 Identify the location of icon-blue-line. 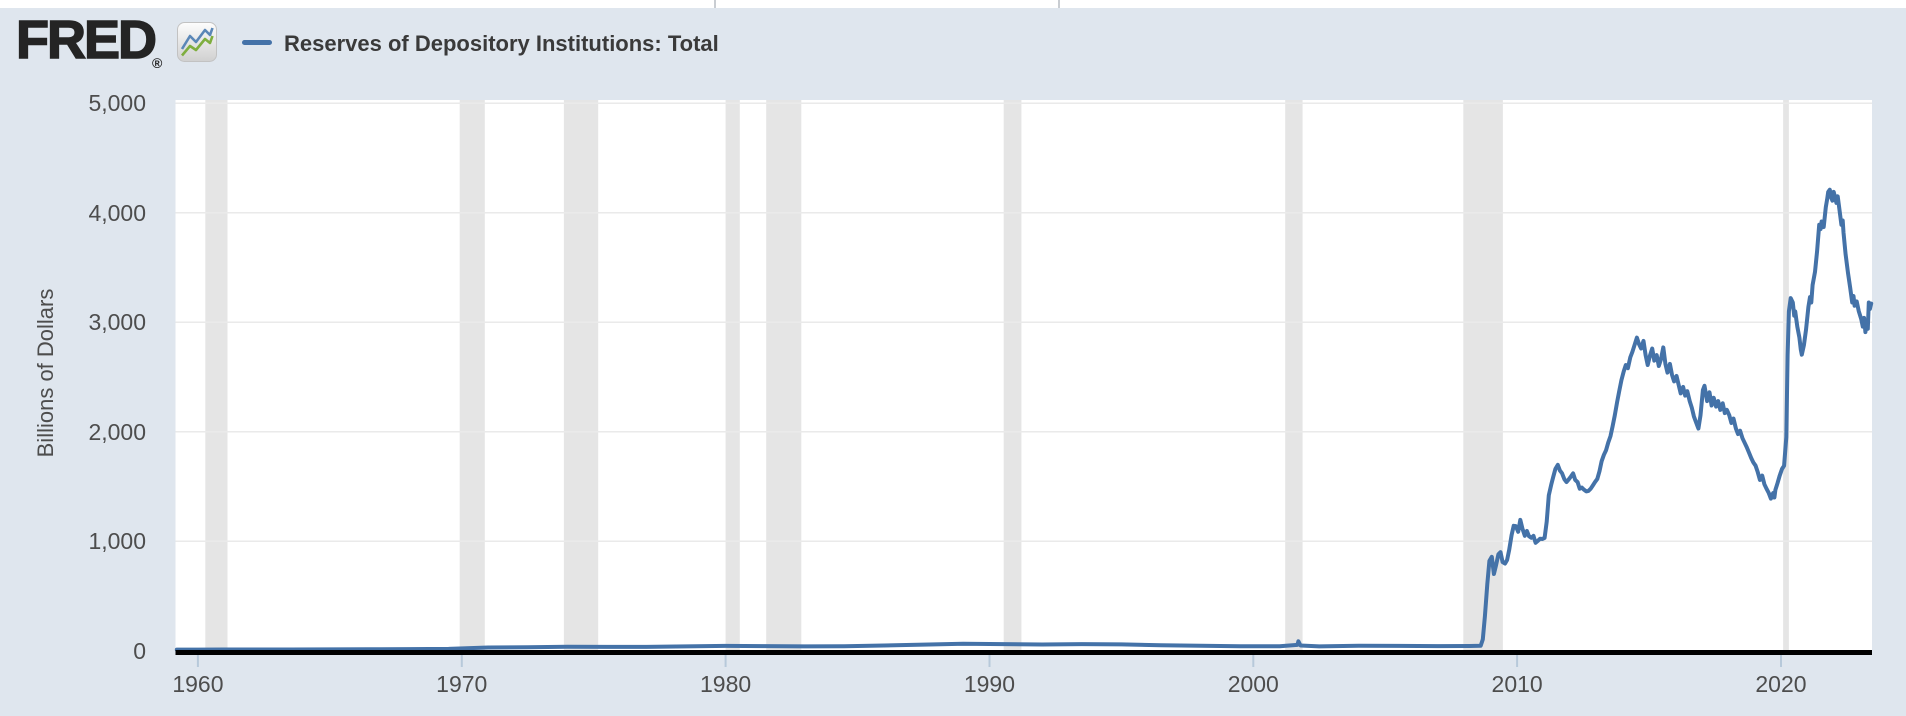
(197, 38).